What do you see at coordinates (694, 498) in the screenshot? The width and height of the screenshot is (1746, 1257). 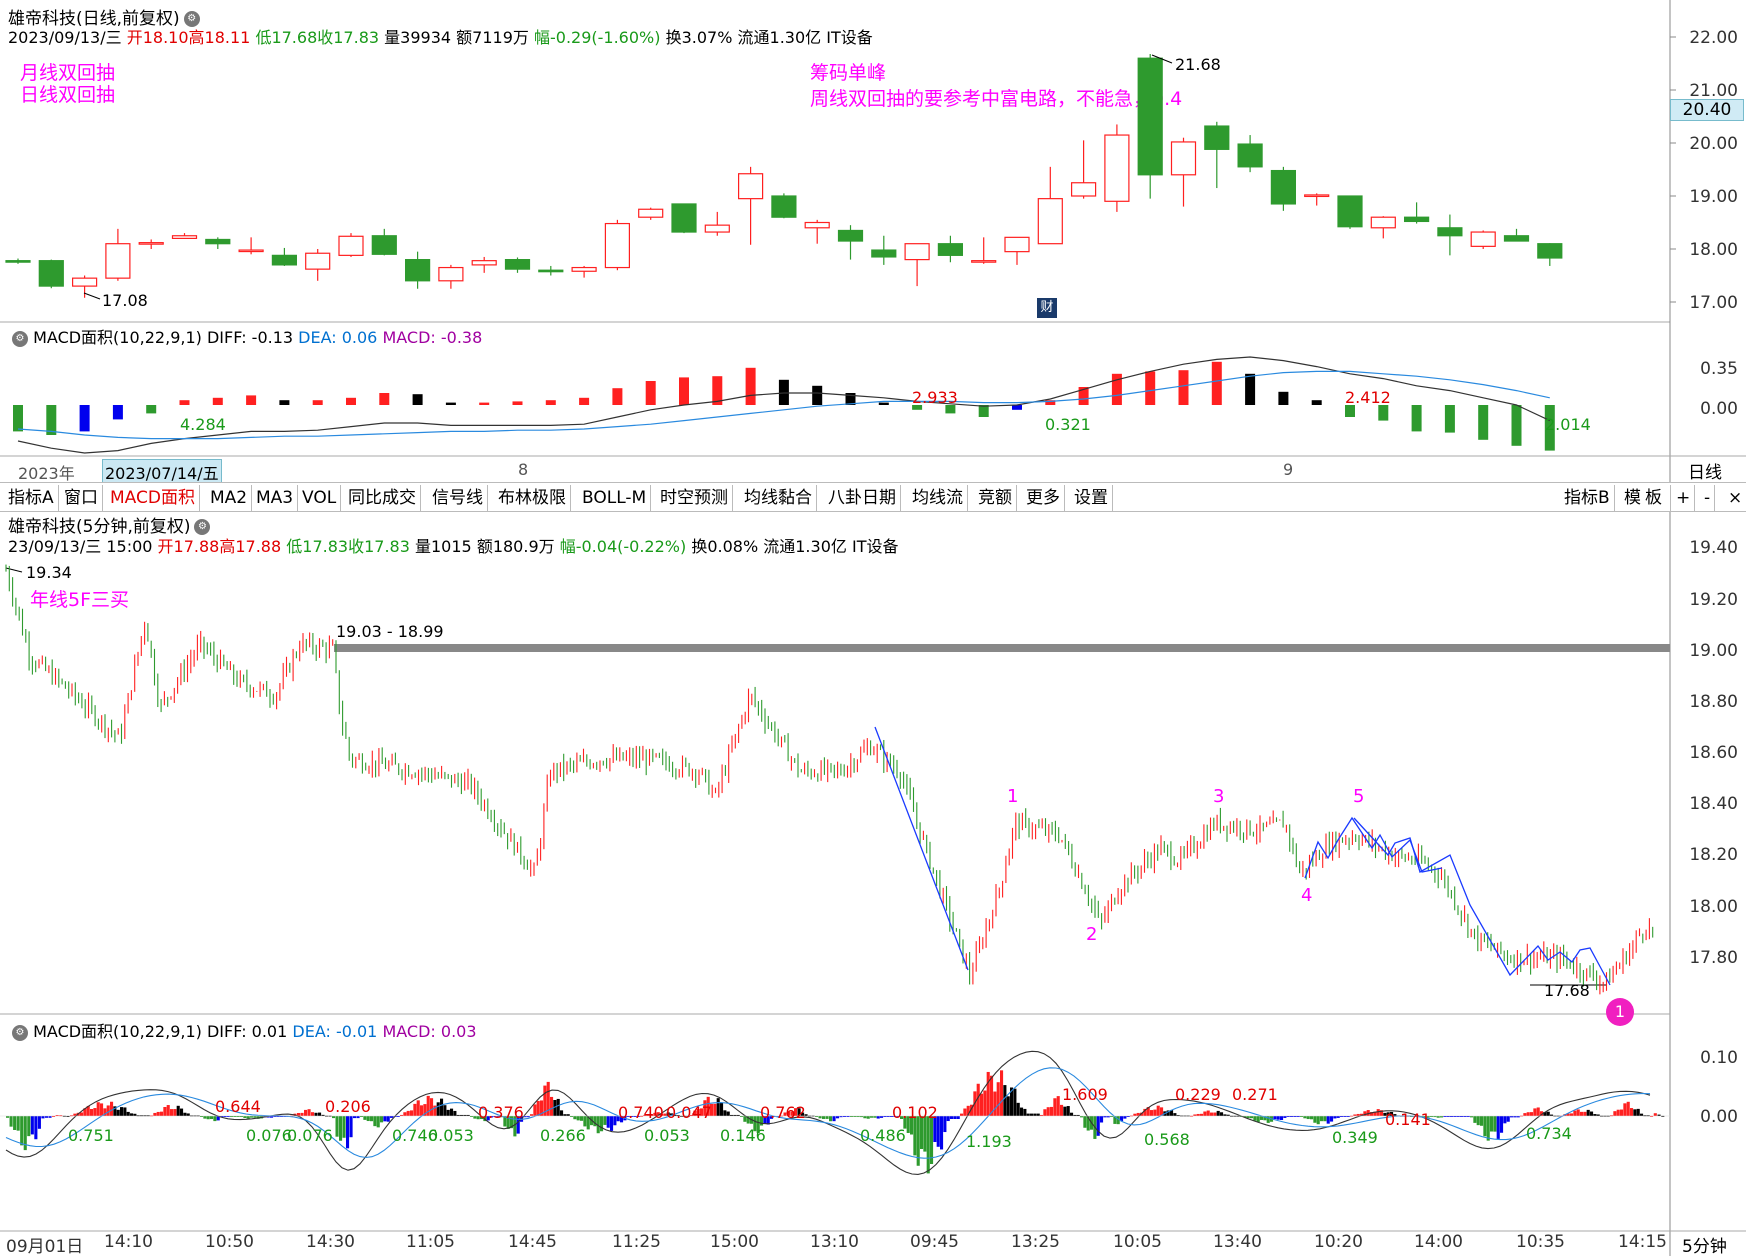 I see `tab-spacetime-forecast: 时空预测` at bounding box center [694, 498].